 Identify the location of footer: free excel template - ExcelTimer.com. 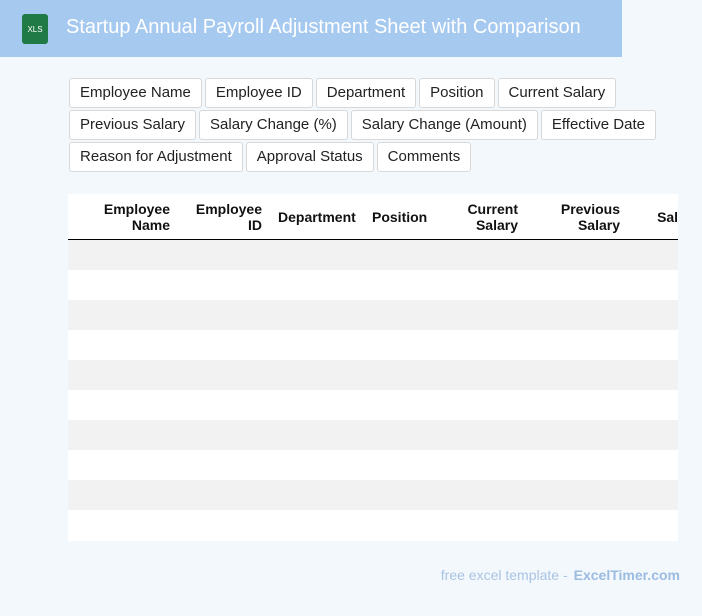
(560, 575).